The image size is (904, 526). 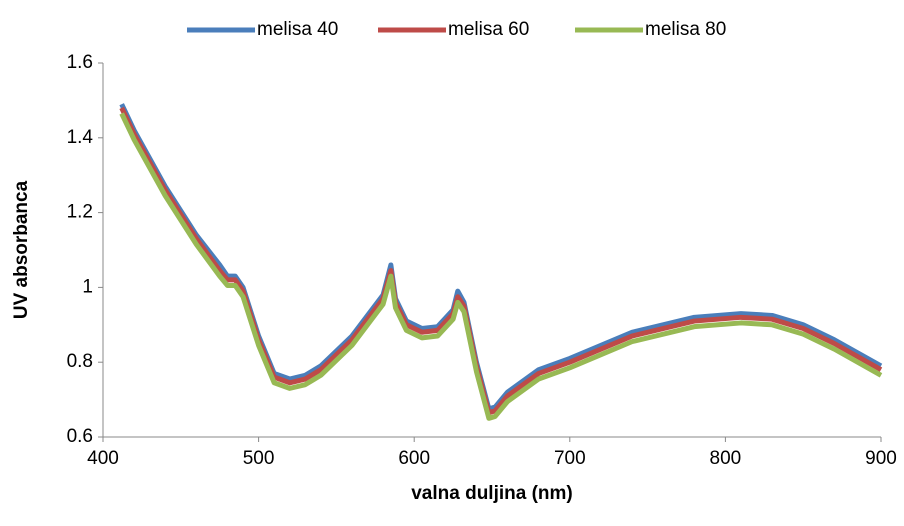 What do you see at coordinates (685, 29) in the screenshot?
I see `legend-label: melisa 80` at bounding box center [685, 29].